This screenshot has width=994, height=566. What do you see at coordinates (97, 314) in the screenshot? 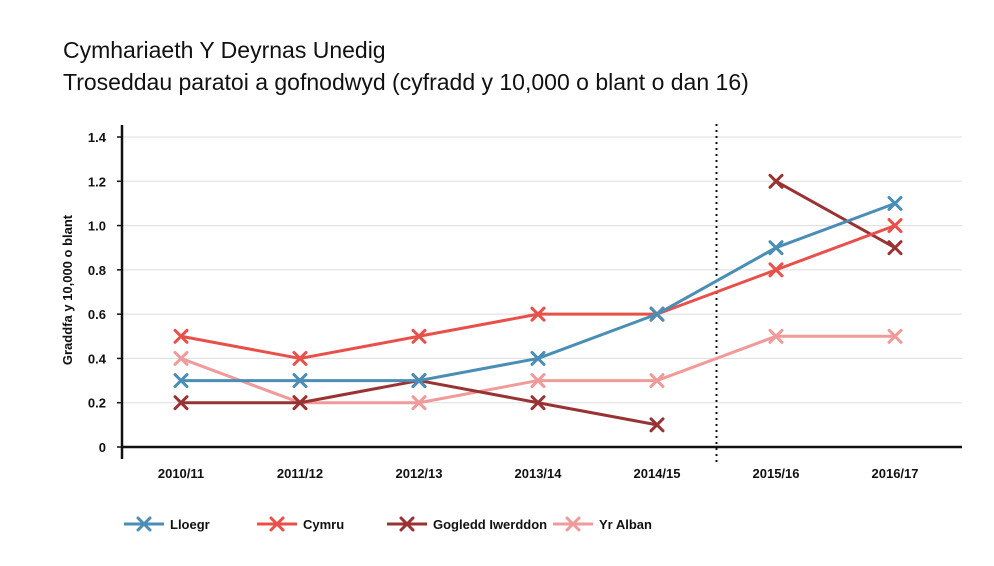
I see `y-tick-label: 0.6` at bounding box center [97, 314].